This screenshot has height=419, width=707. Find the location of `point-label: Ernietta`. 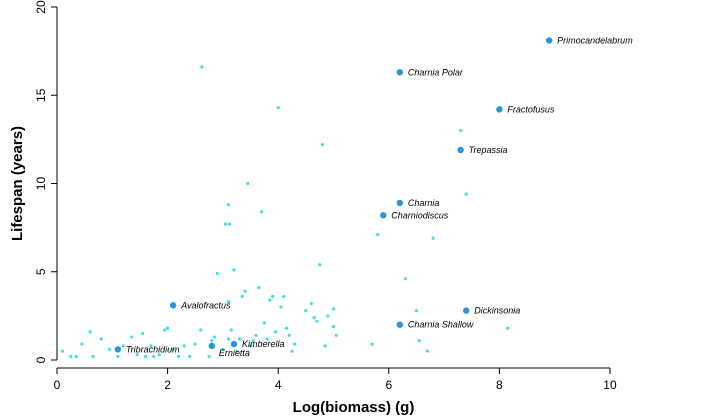

point-label: Ernietta is located at coordinates (234, 353).